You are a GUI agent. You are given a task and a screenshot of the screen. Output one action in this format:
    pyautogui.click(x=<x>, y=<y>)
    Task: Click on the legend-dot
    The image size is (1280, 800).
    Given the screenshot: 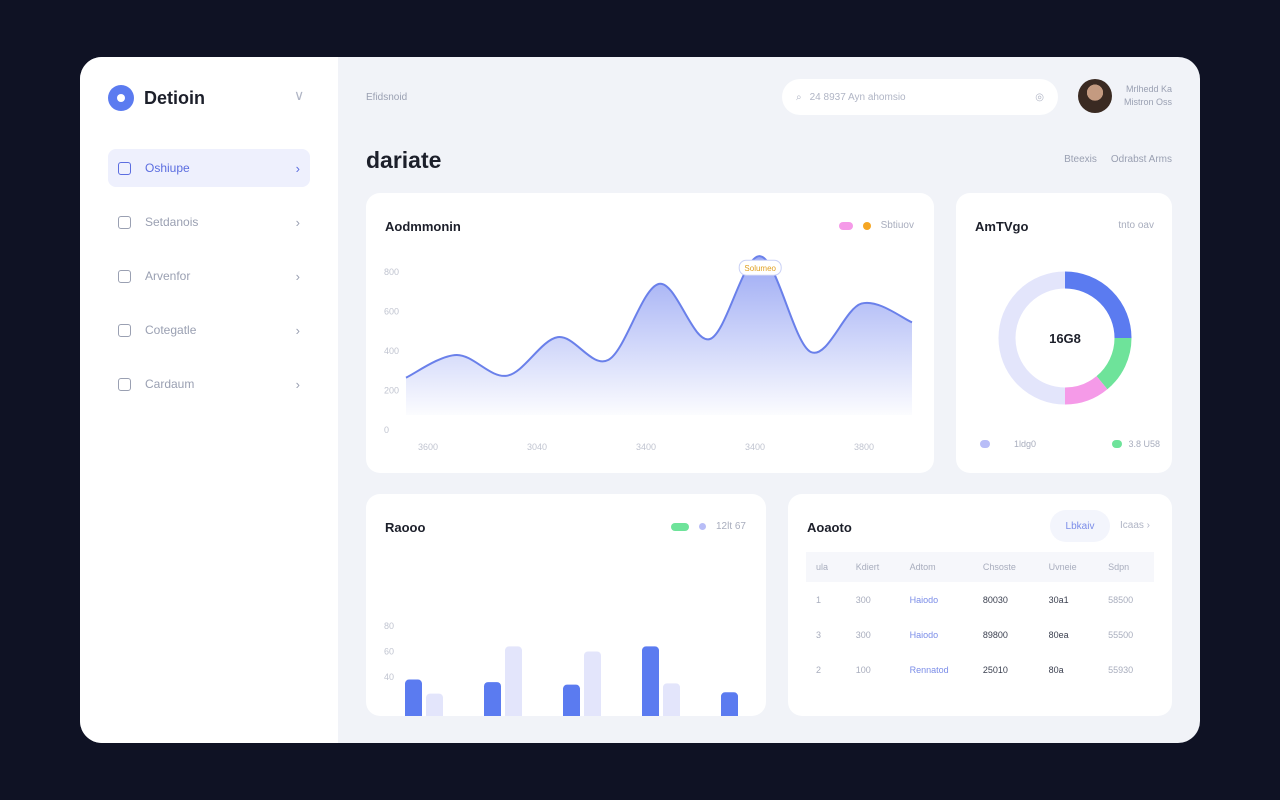 What is the action you would take?
    pyautogui.click(x=1117, y=444)
    